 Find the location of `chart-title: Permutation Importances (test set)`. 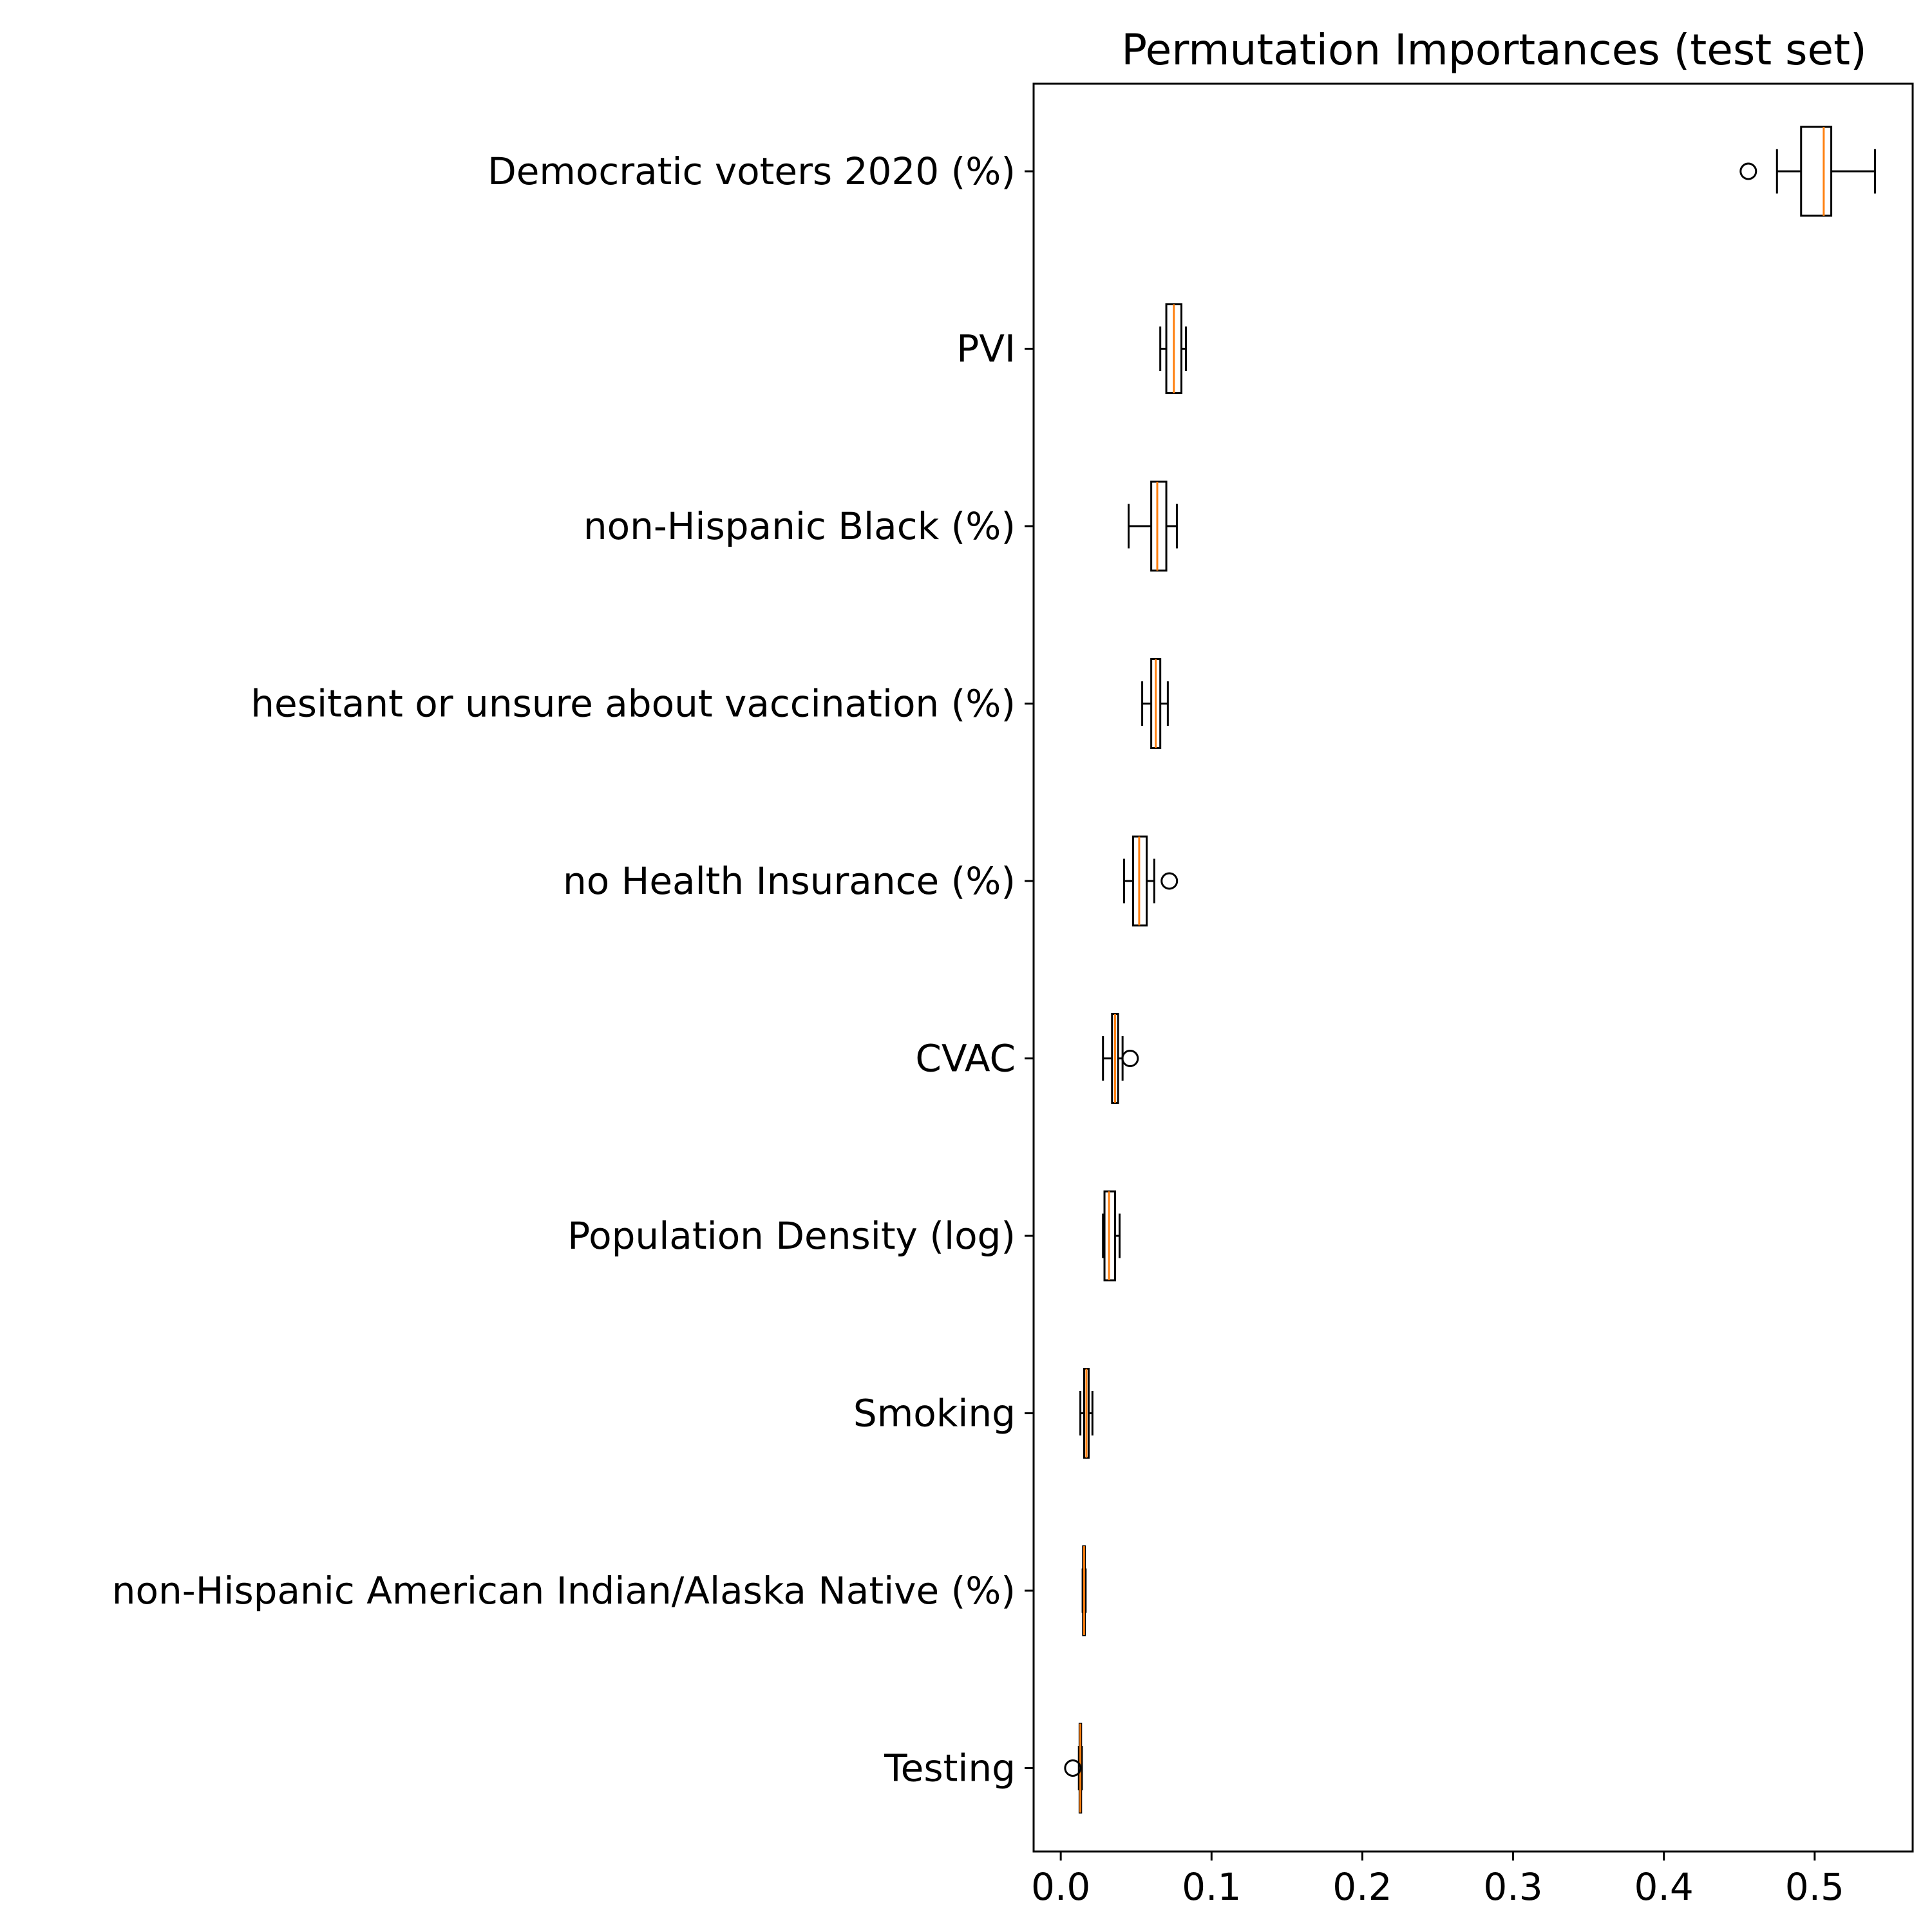

chart-title: Permutation Importances (test set) is located at coordinates (1494, 50).